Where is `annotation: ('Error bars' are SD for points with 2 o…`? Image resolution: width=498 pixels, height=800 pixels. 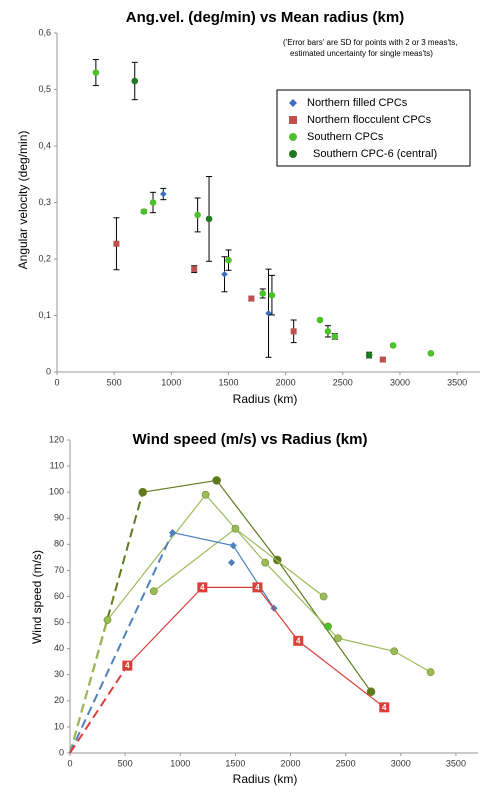 annotation: ('Error bars' are SD for points with 2 o… is located at coordinates (370, 42).